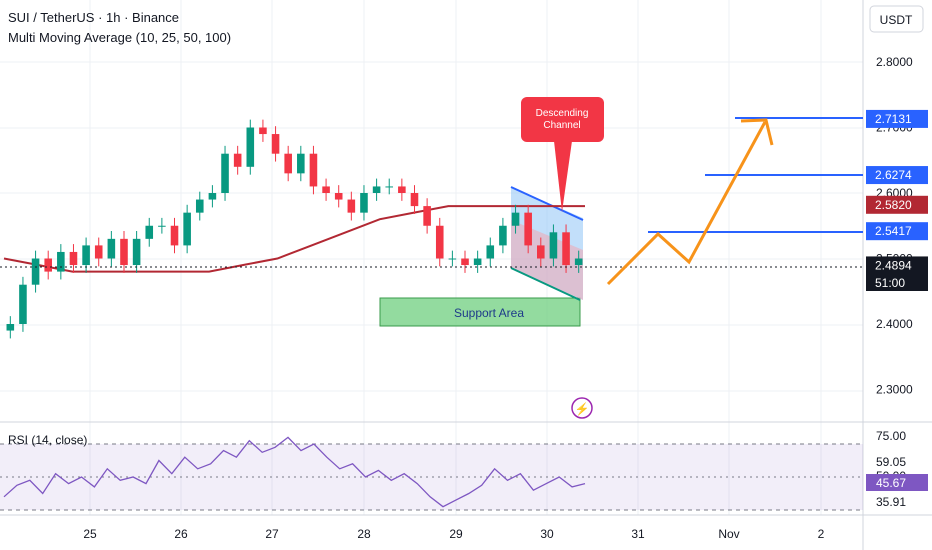  What do you see at coordinates (294, 239) in the screenshot?
I see `moving-average-line` at bounding box center [294, 239].